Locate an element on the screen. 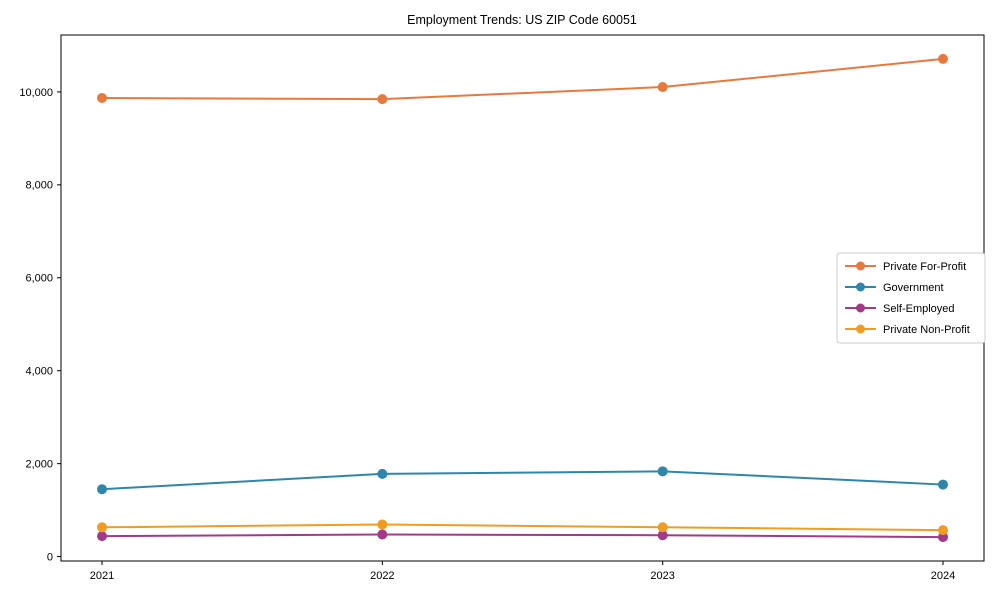 This screenshot has width=1000, height=600. y-tick-label: 8,000 is located at coordinates (39, 186).